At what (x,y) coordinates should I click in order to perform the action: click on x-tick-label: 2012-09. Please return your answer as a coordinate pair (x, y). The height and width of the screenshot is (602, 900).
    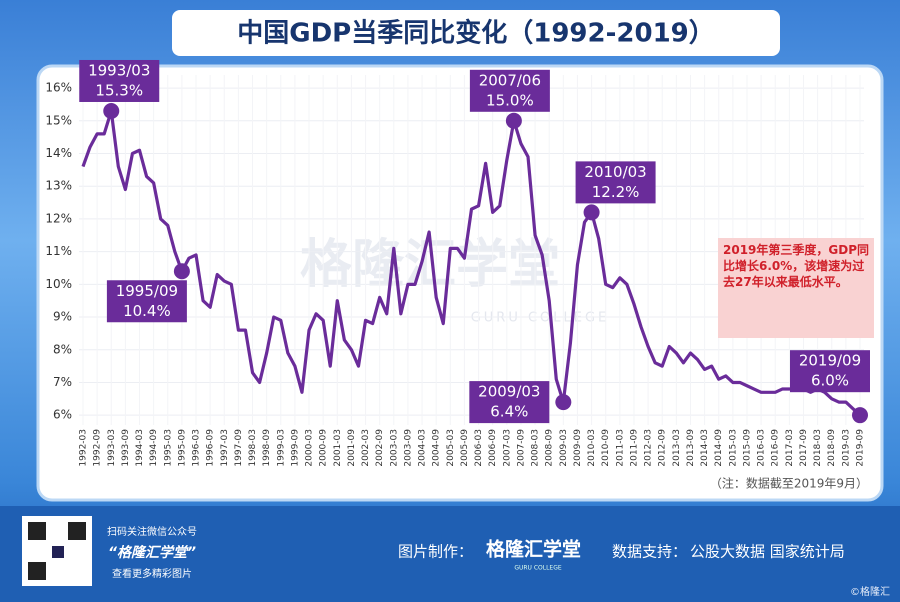
    Looking at the image, I should click on (663, 448).